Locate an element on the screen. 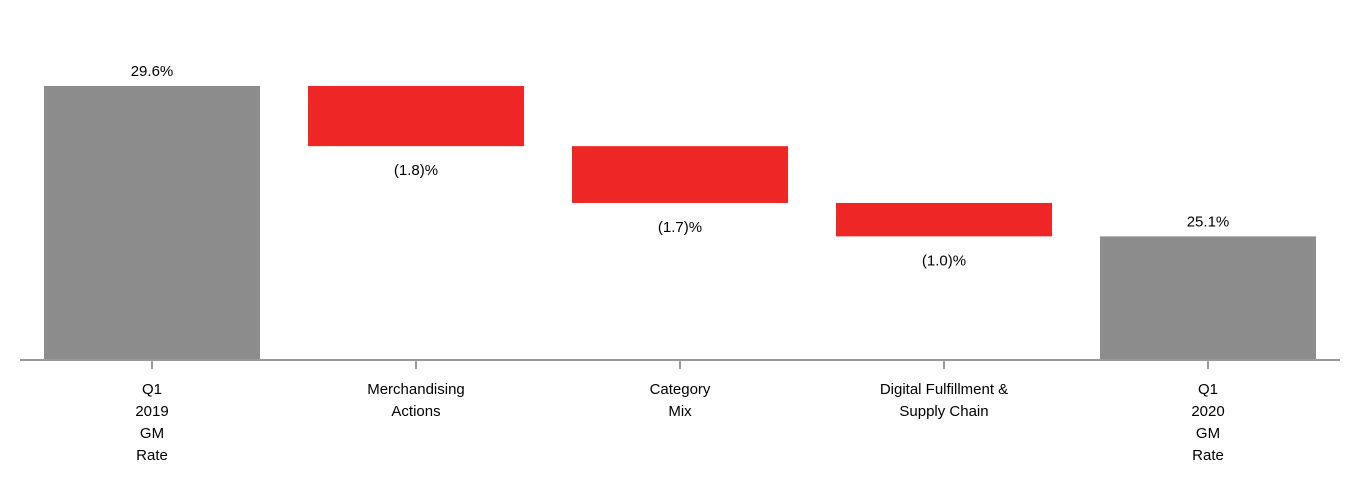 The width and height of the screenshot is (1360, 480). tick-label-0-line-0: Q1 is located at coordinates (152, 389).